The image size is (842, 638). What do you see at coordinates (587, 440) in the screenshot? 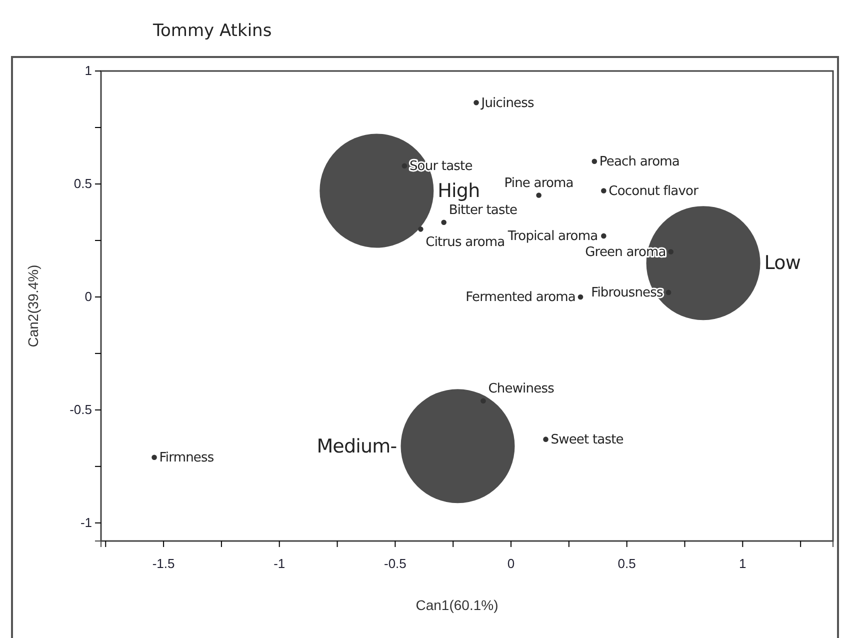
I see `series-label: Sweet taste` at bounding box center [587, 440].